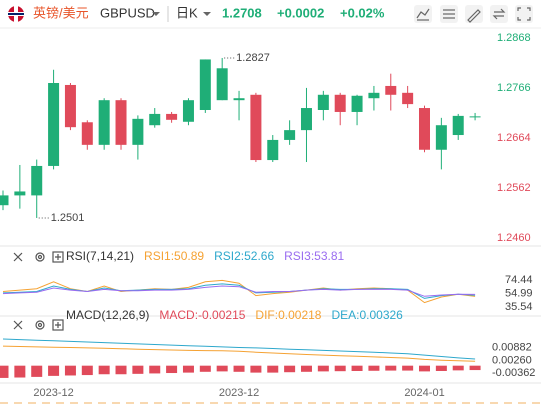  I want to click on toggle-button, so click(499, 14).